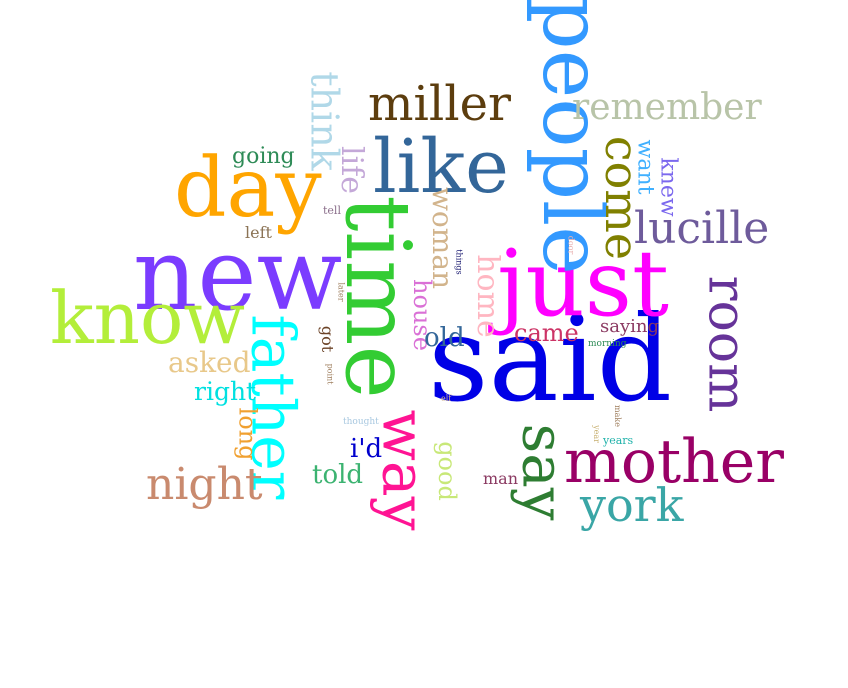  I want to click on word-told: told, so click(338, 475).